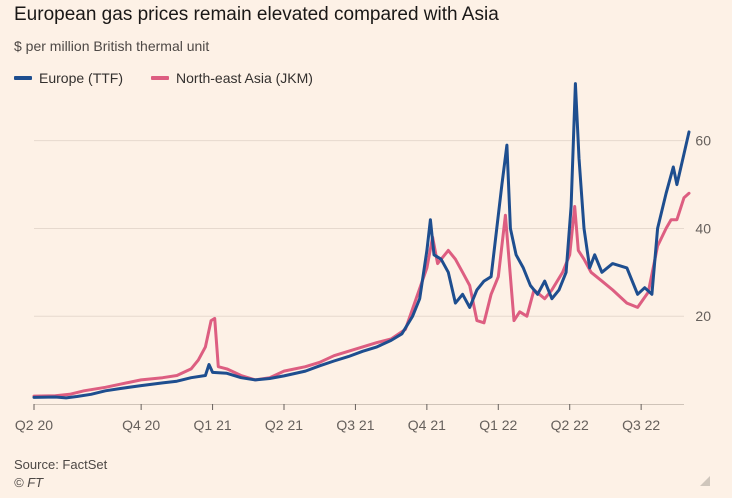 The width and height of the screenshot is (732, 498). What do you see at coordinates (498, 425) in the screenshot?
I see `x-tick-label-6: Q1 22` at bounding box center [498, 425].